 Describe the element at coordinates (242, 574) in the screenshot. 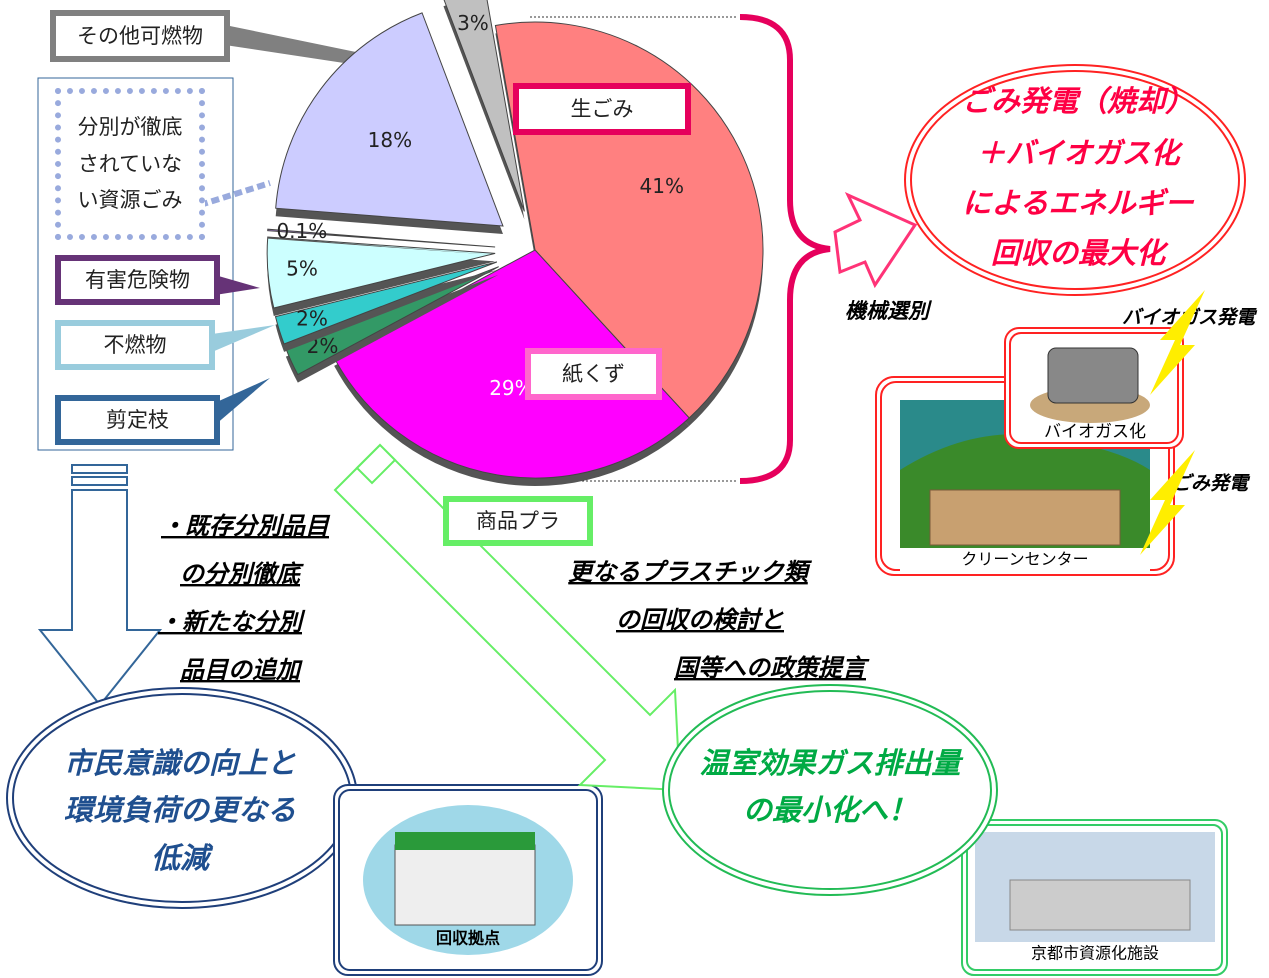

I see `separation-text: の分別徹底` at that location.